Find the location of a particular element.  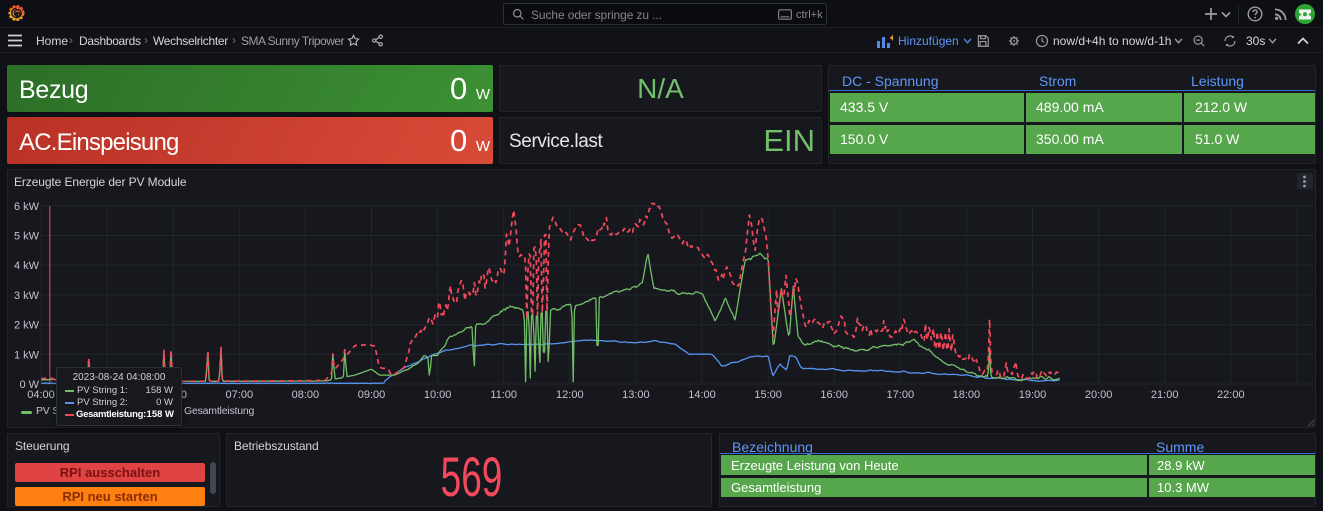

svg-text: 15:00 is located at coordinates (768, 395).